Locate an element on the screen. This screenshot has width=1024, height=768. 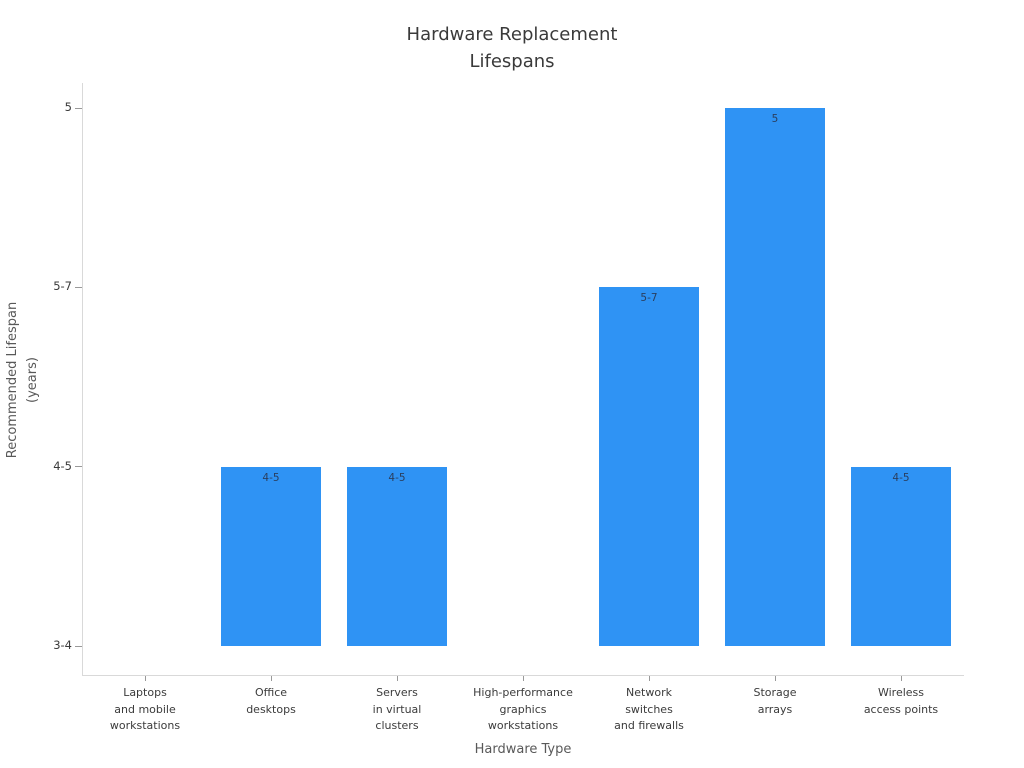
y-tick-label-3-4: 3-4 is located at coordinates (62, 645).